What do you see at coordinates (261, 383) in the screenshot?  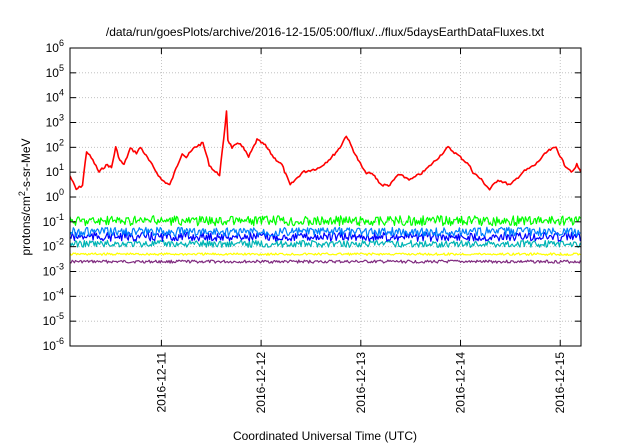 I see `x-tick-label: 2016-12-12` at bounding box center [261, 383].